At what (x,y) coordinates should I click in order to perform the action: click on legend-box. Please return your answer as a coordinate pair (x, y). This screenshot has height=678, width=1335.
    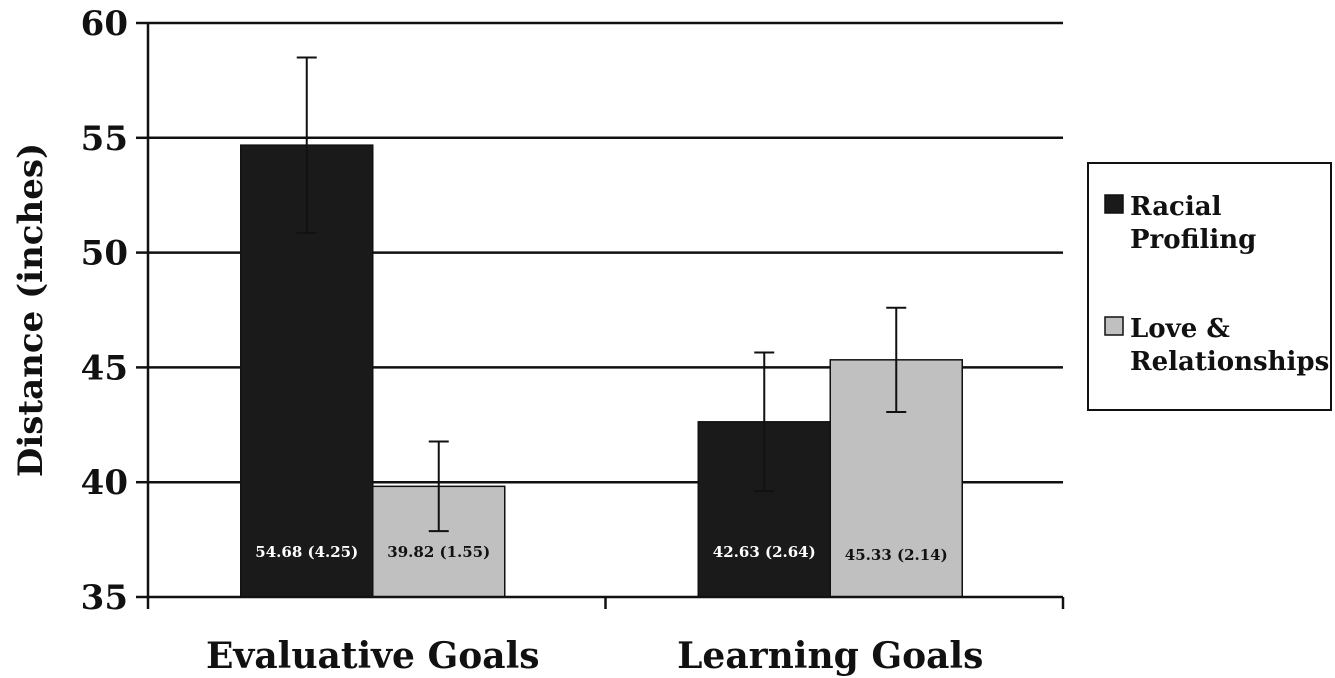
    Looking at the image, I should click on (1209, 286).